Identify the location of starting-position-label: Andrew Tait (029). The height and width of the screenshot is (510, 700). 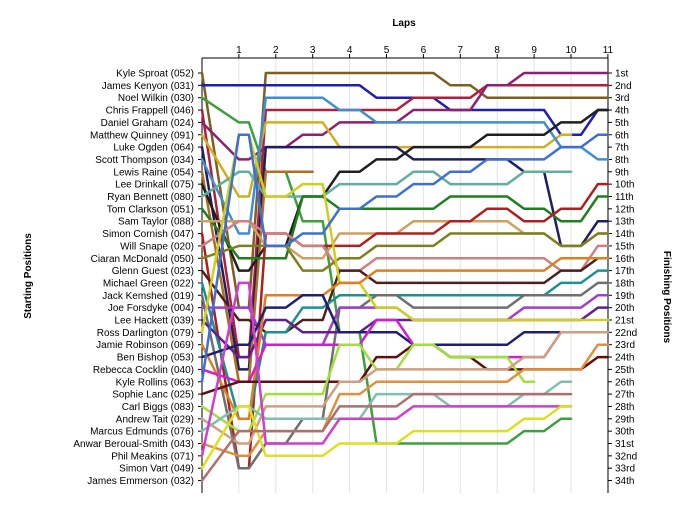
(155, 419).